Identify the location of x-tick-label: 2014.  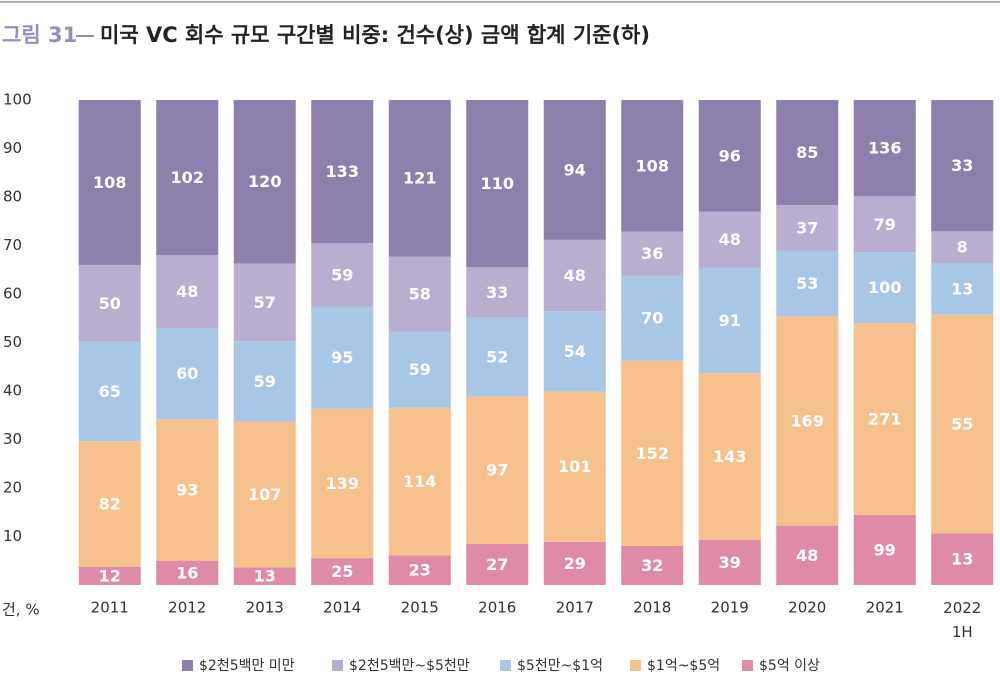
(342, 608).